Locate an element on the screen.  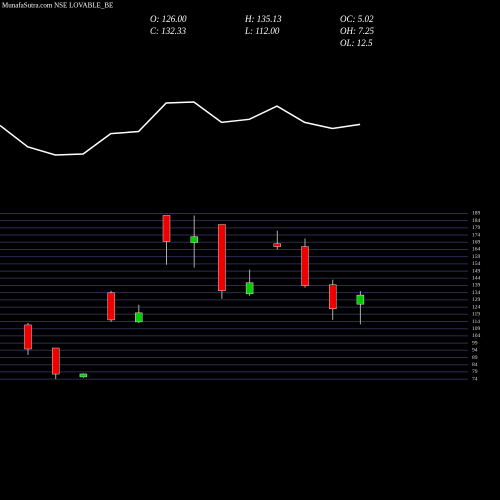
y-tick-label: 89 is located at coordinates (475, 358).